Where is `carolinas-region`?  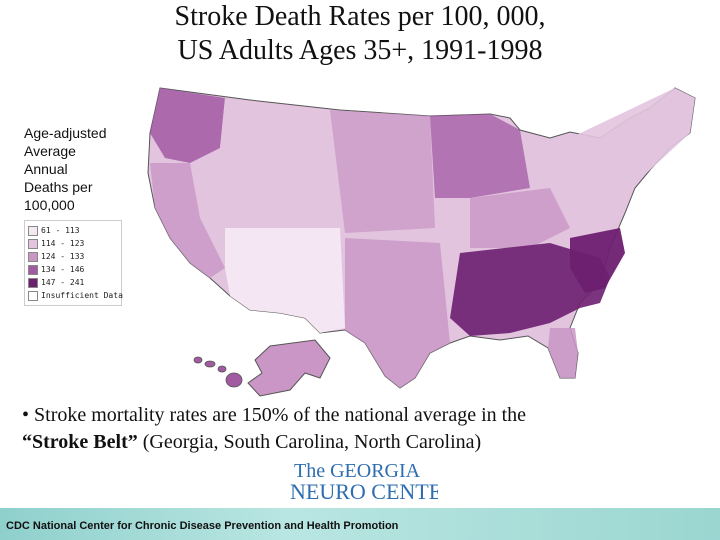
carolinas-region is located at coordinates (597, 260).